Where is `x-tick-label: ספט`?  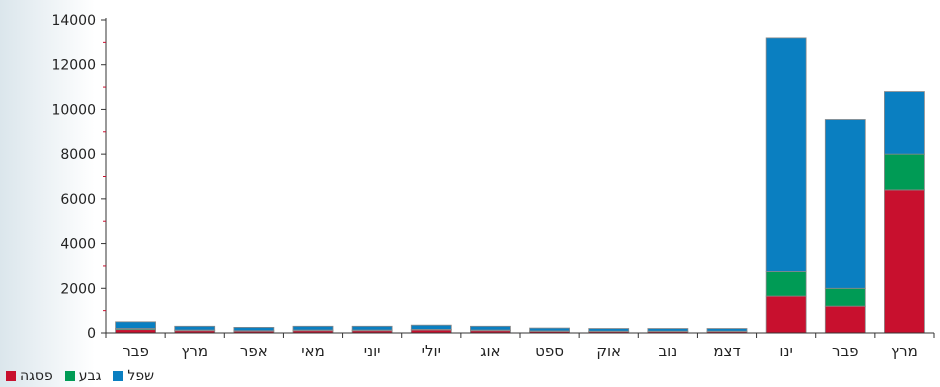 x-tick-label: ספט is located at coordinates (549, 351).